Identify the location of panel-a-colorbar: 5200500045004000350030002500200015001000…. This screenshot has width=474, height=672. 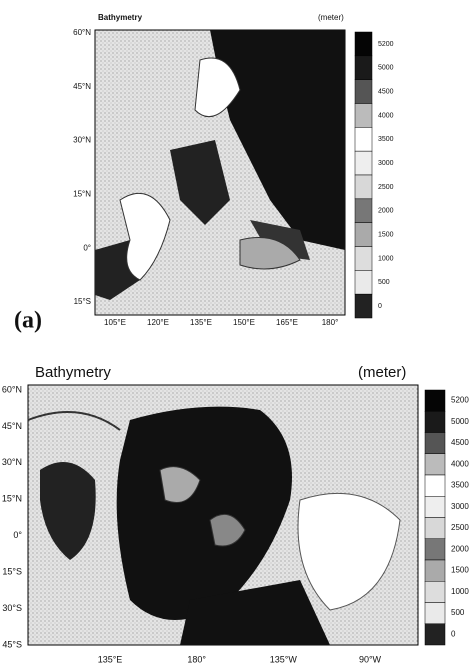
(374, 175).